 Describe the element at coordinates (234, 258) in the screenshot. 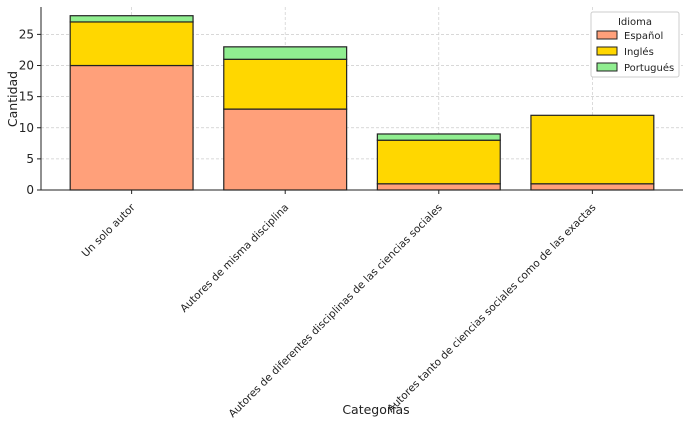

I see `x-tick-label: Autores de misma disciplina` at that location.